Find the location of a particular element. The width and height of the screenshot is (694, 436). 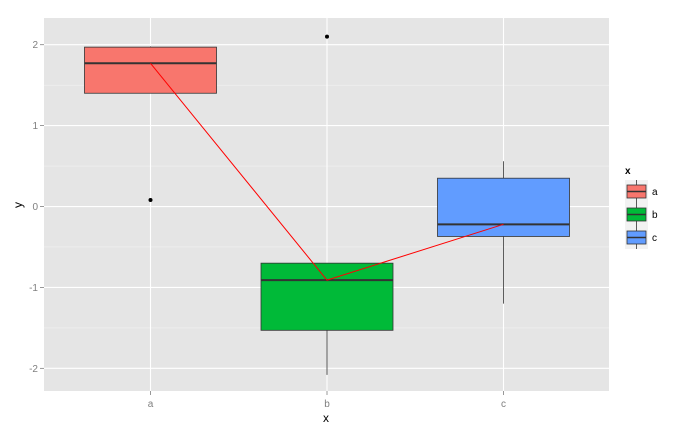

y-tick-label: 1 is located at coordinates (35, 126).